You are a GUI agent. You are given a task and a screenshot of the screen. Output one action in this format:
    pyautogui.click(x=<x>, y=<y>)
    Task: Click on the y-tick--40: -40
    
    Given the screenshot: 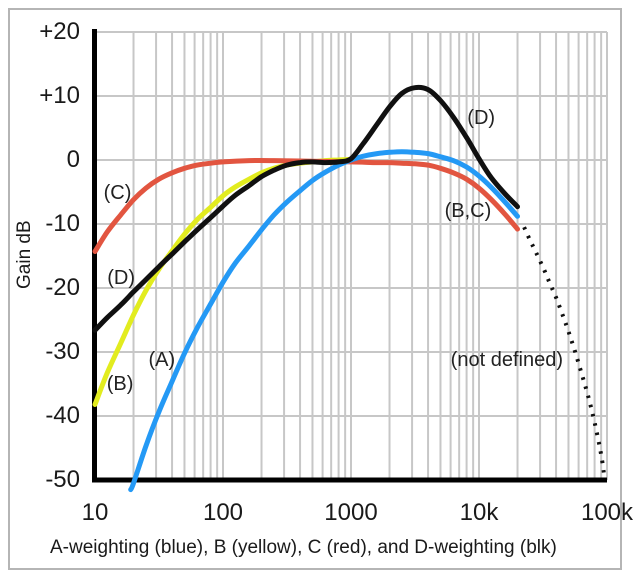 What is the action you would take?
    pyautogui.click(x=62, y=415)
    